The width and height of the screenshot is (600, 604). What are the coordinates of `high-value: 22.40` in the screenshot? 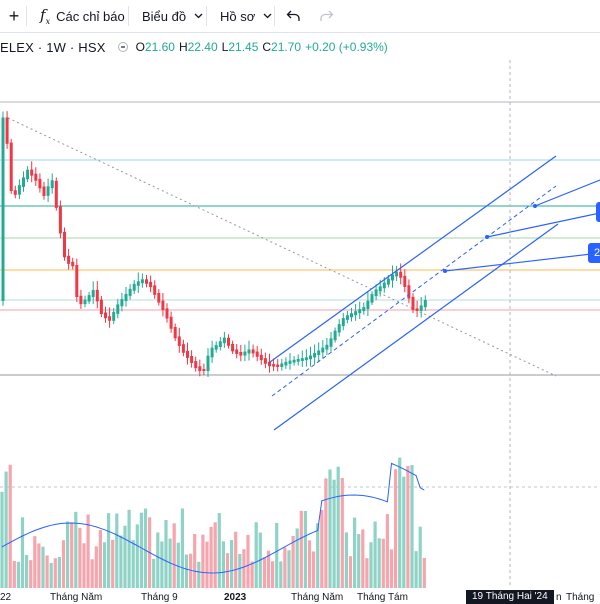 It's located at (202, 47).